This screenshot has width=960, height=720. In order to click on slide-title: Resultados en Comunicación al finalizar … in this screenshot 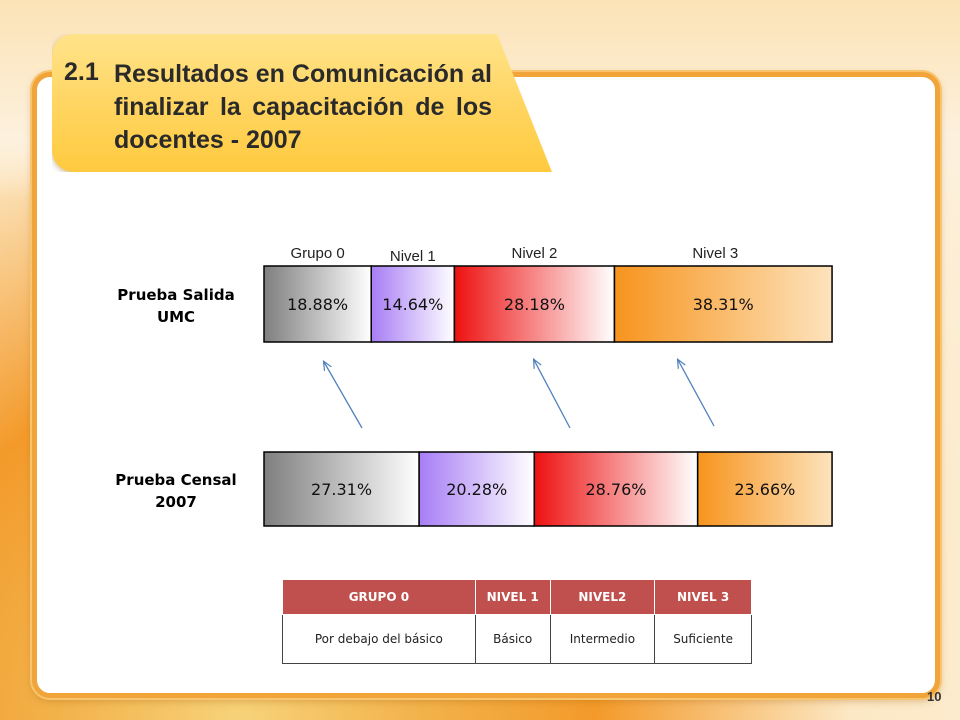, I will do `click(303, 107)`.